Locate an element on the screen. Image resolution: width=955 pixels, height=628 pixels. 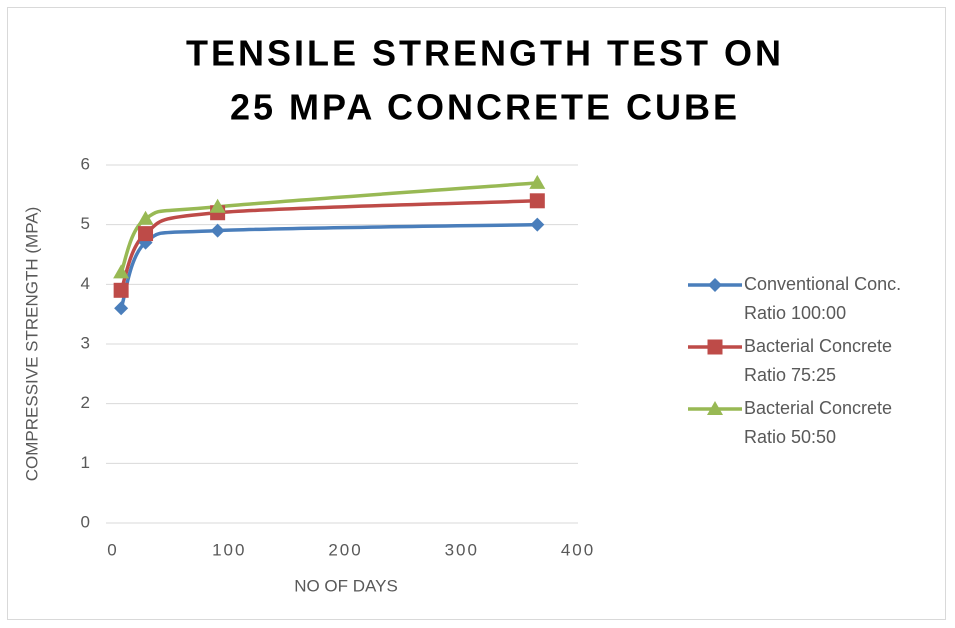
y-tick-label: 3 is located at coordinates (85, 342).